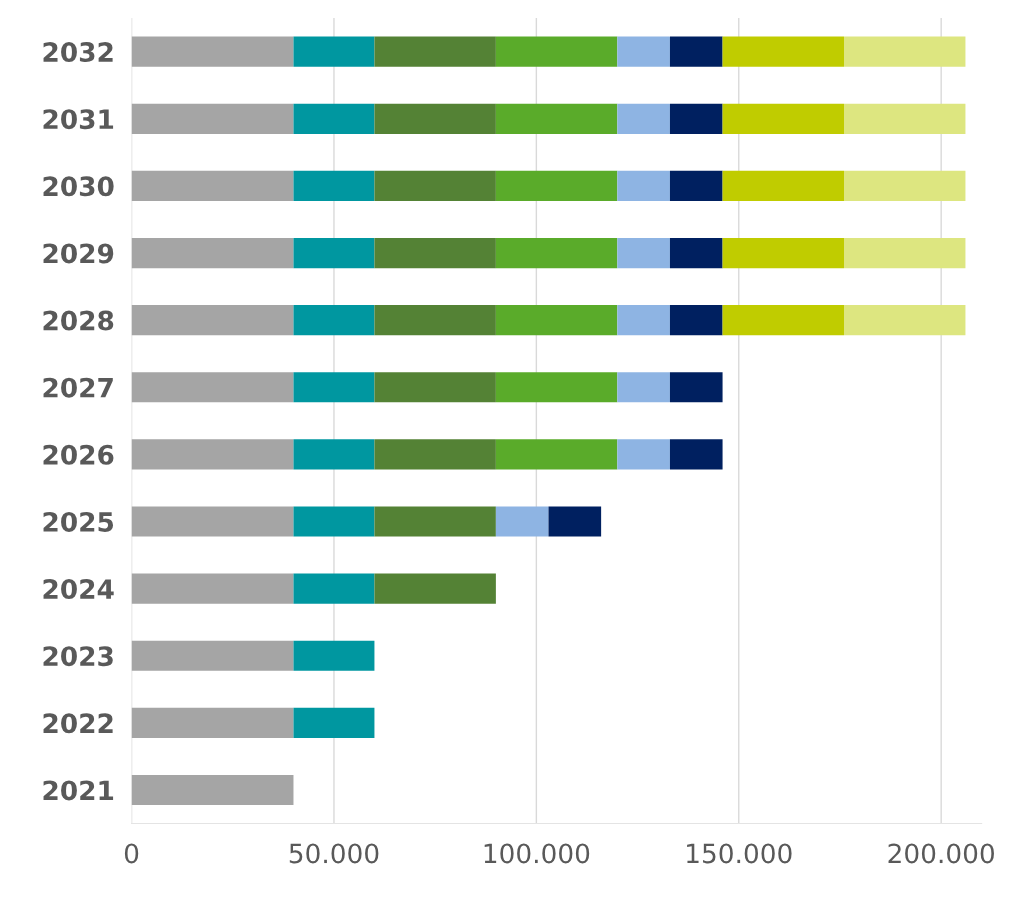  I want to click on x-tick-label: 200.000, so click(941, 853).